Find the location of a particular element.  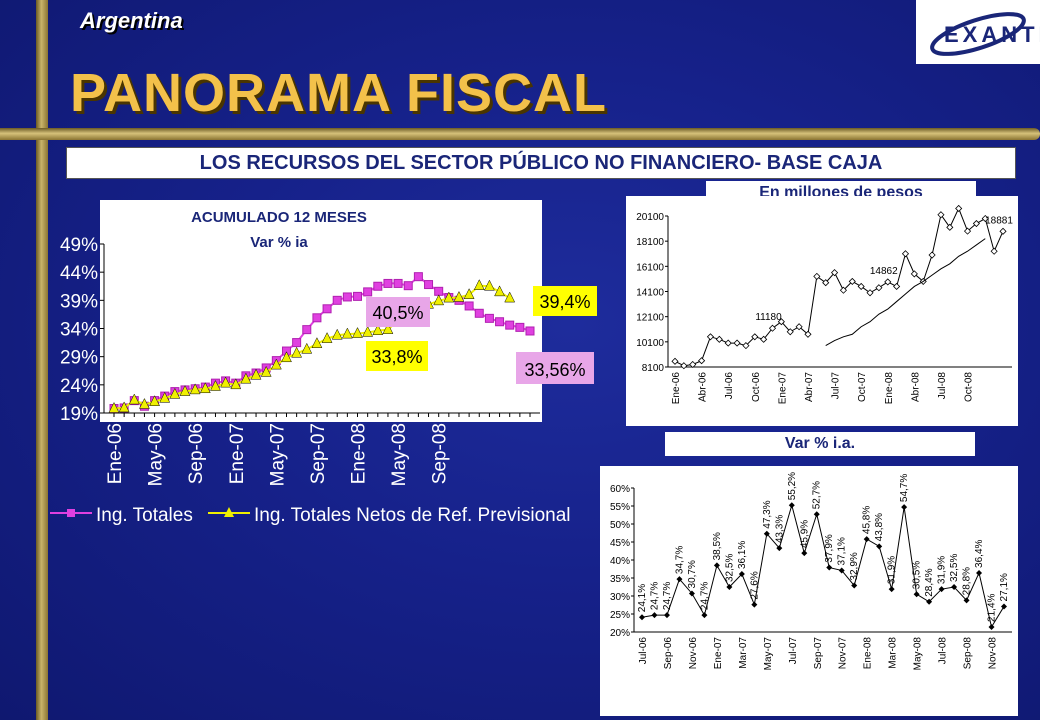

x-tick-label: Mar-08 is located at coordinates (893, 653).